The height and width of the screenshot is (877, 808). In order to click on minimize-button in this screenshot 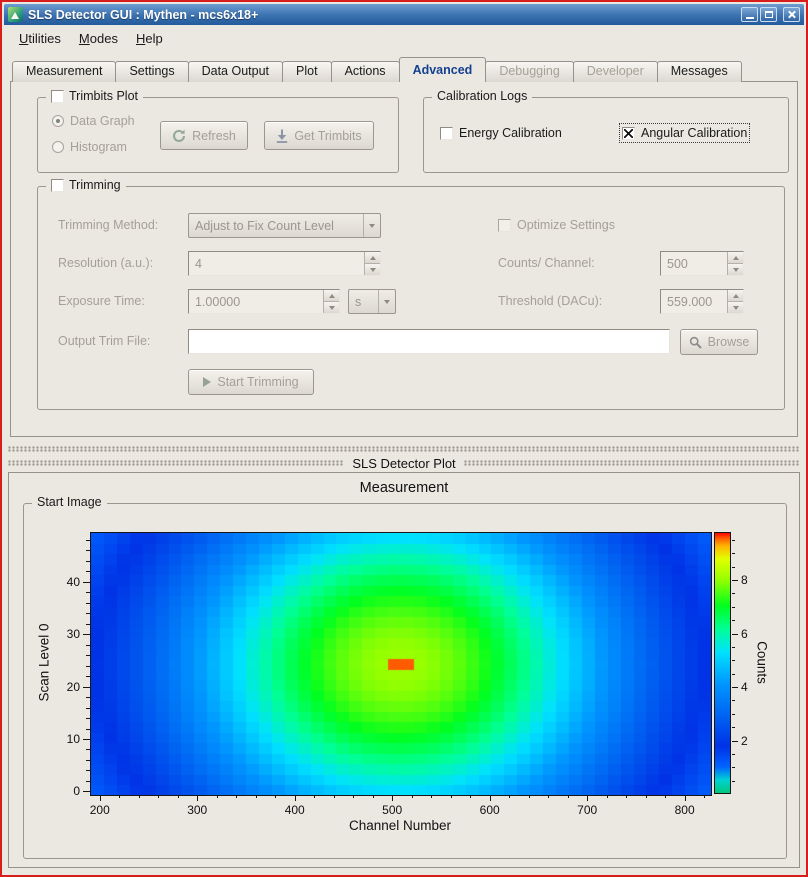, I will do `click(749, 14)`.